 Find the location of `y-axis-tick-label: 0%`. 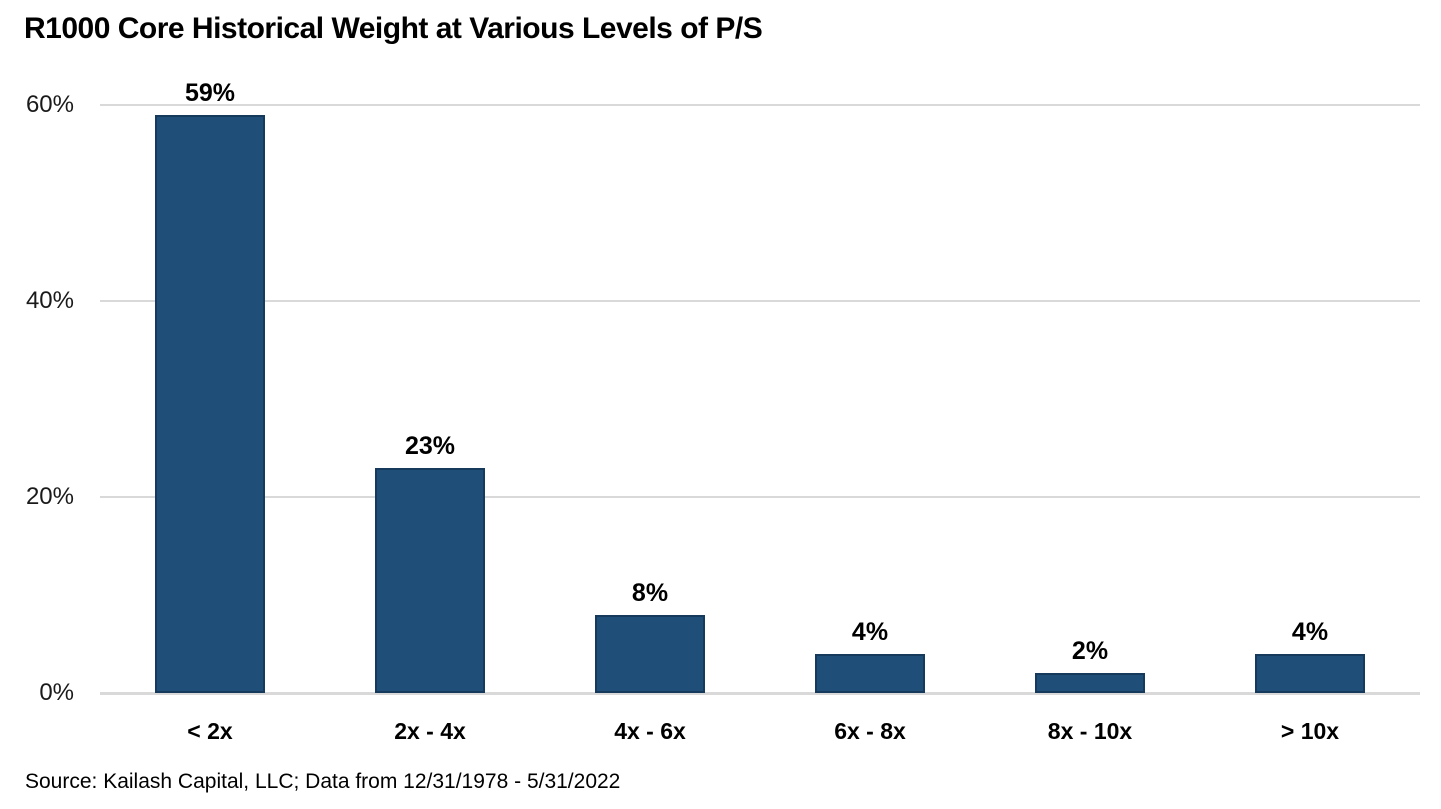

y-axis-tick-label: 0% is located at coordinates (56, 692).